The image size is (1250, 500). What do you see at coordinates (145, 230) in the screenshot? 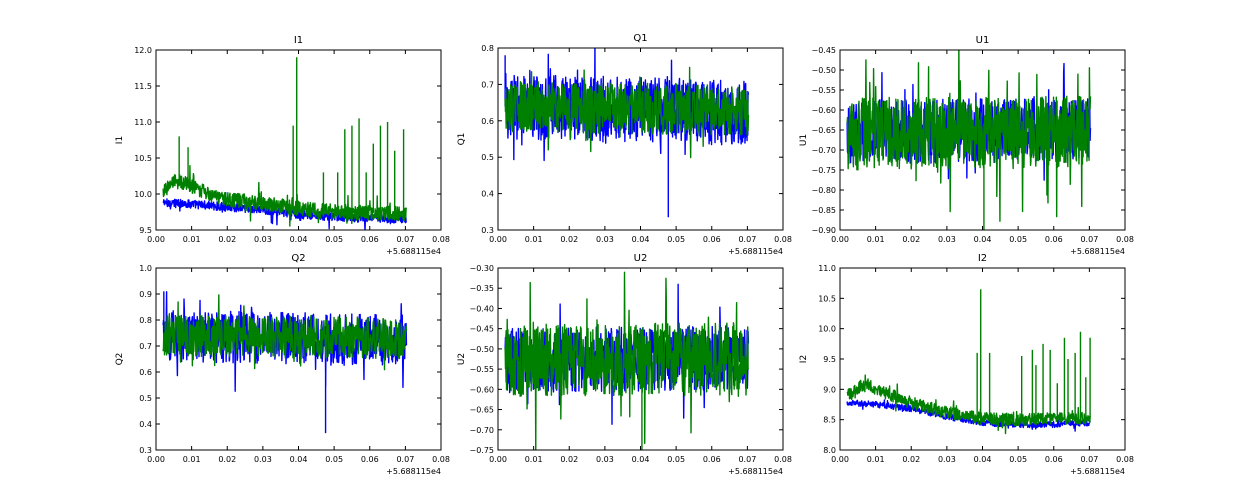
I see `y-tick-label: 9.5` at bounding box center [145, 230].